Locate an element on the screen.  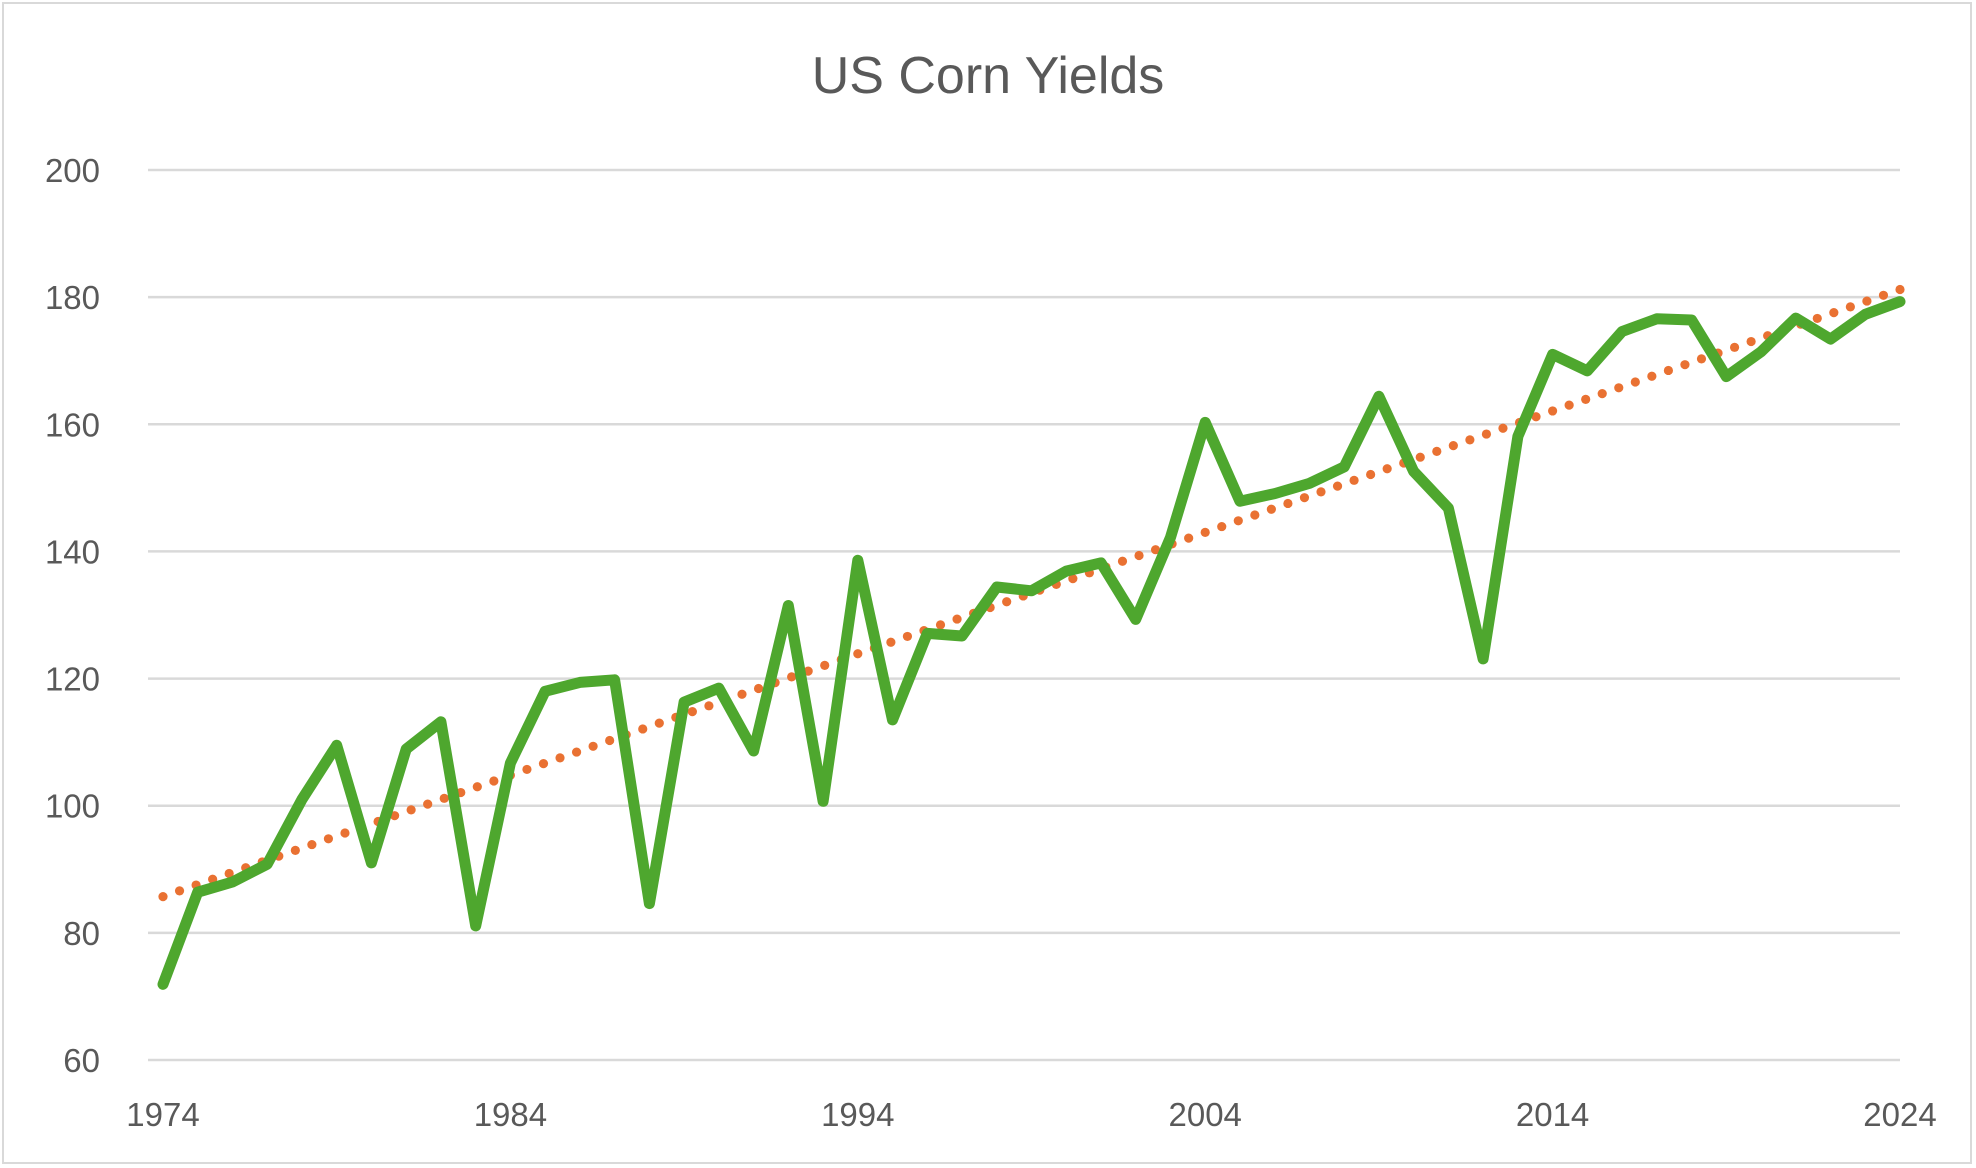
x-tick-label: 2004 is located at coordinates (1204, 1114).